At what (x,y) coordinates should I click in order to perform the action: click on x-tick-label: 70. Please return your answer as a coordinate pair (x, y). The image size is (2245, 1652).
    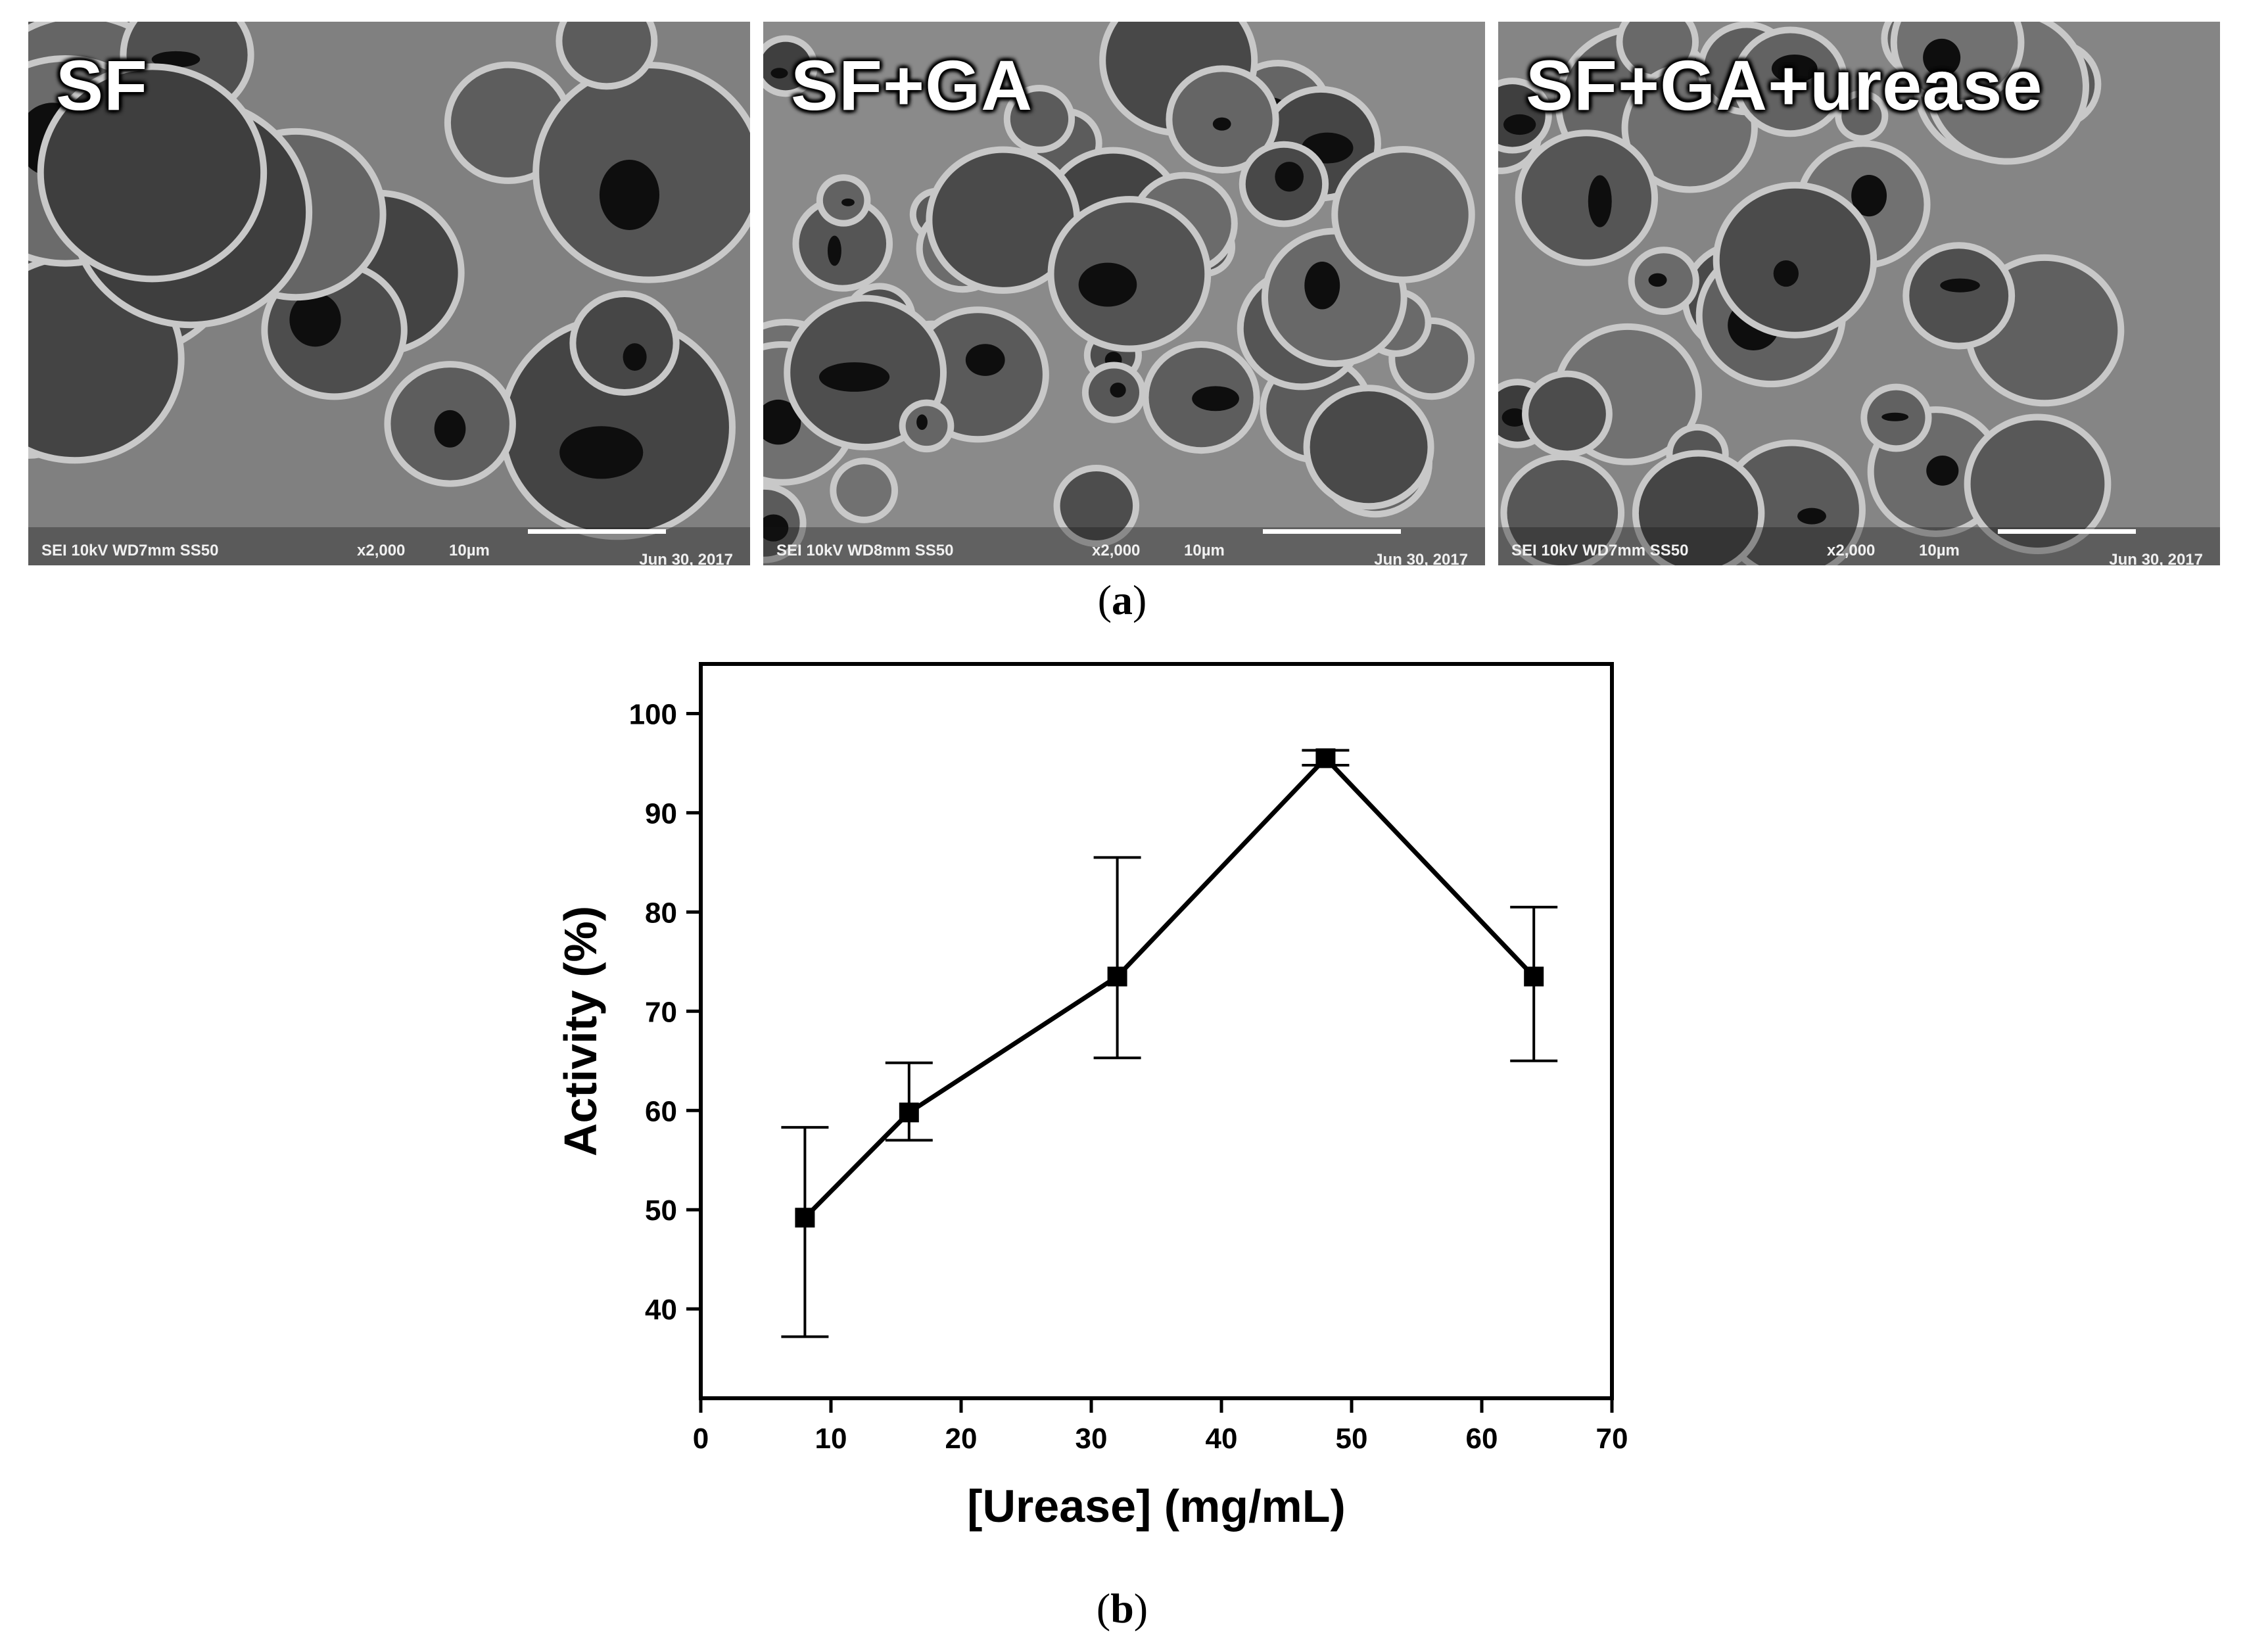
    Looking at the image, I should click on (1612, 1439).